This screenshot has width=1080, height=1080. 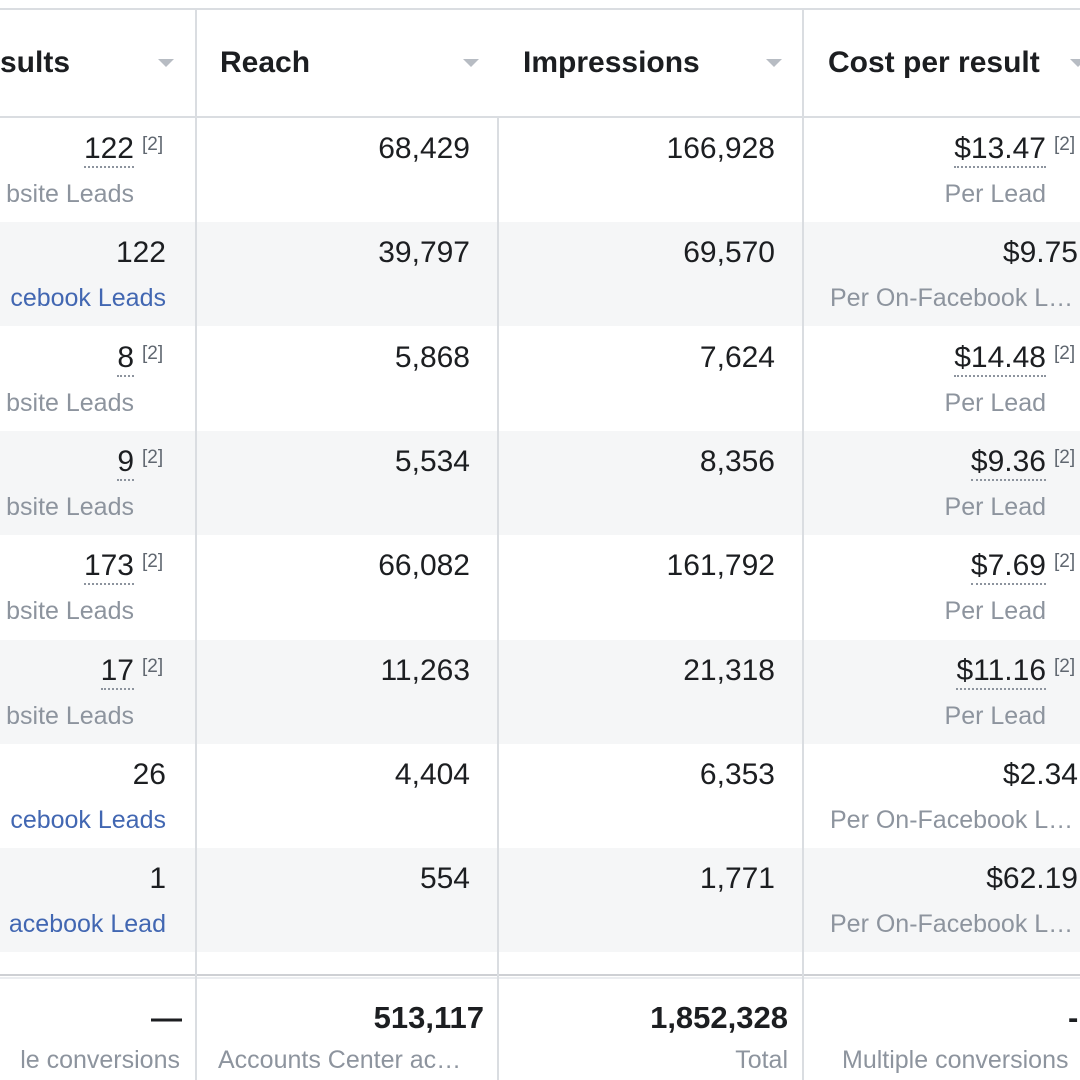 I want to click on reach-value: 5,868, so click(x=432, y=357).